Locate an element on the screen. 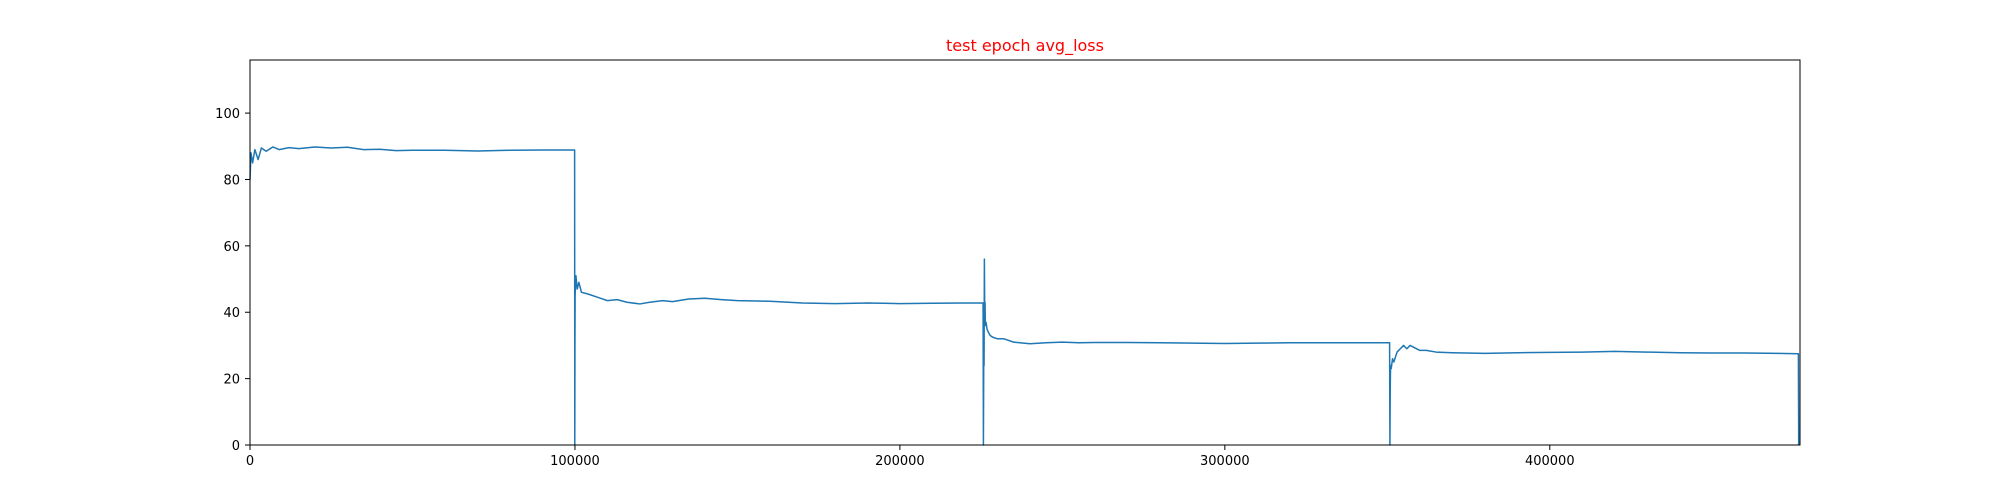 Image resolution: width=2000 pixels, height=500 pixels. x-tick-label: 200000 is located at coordinates (900, 461).